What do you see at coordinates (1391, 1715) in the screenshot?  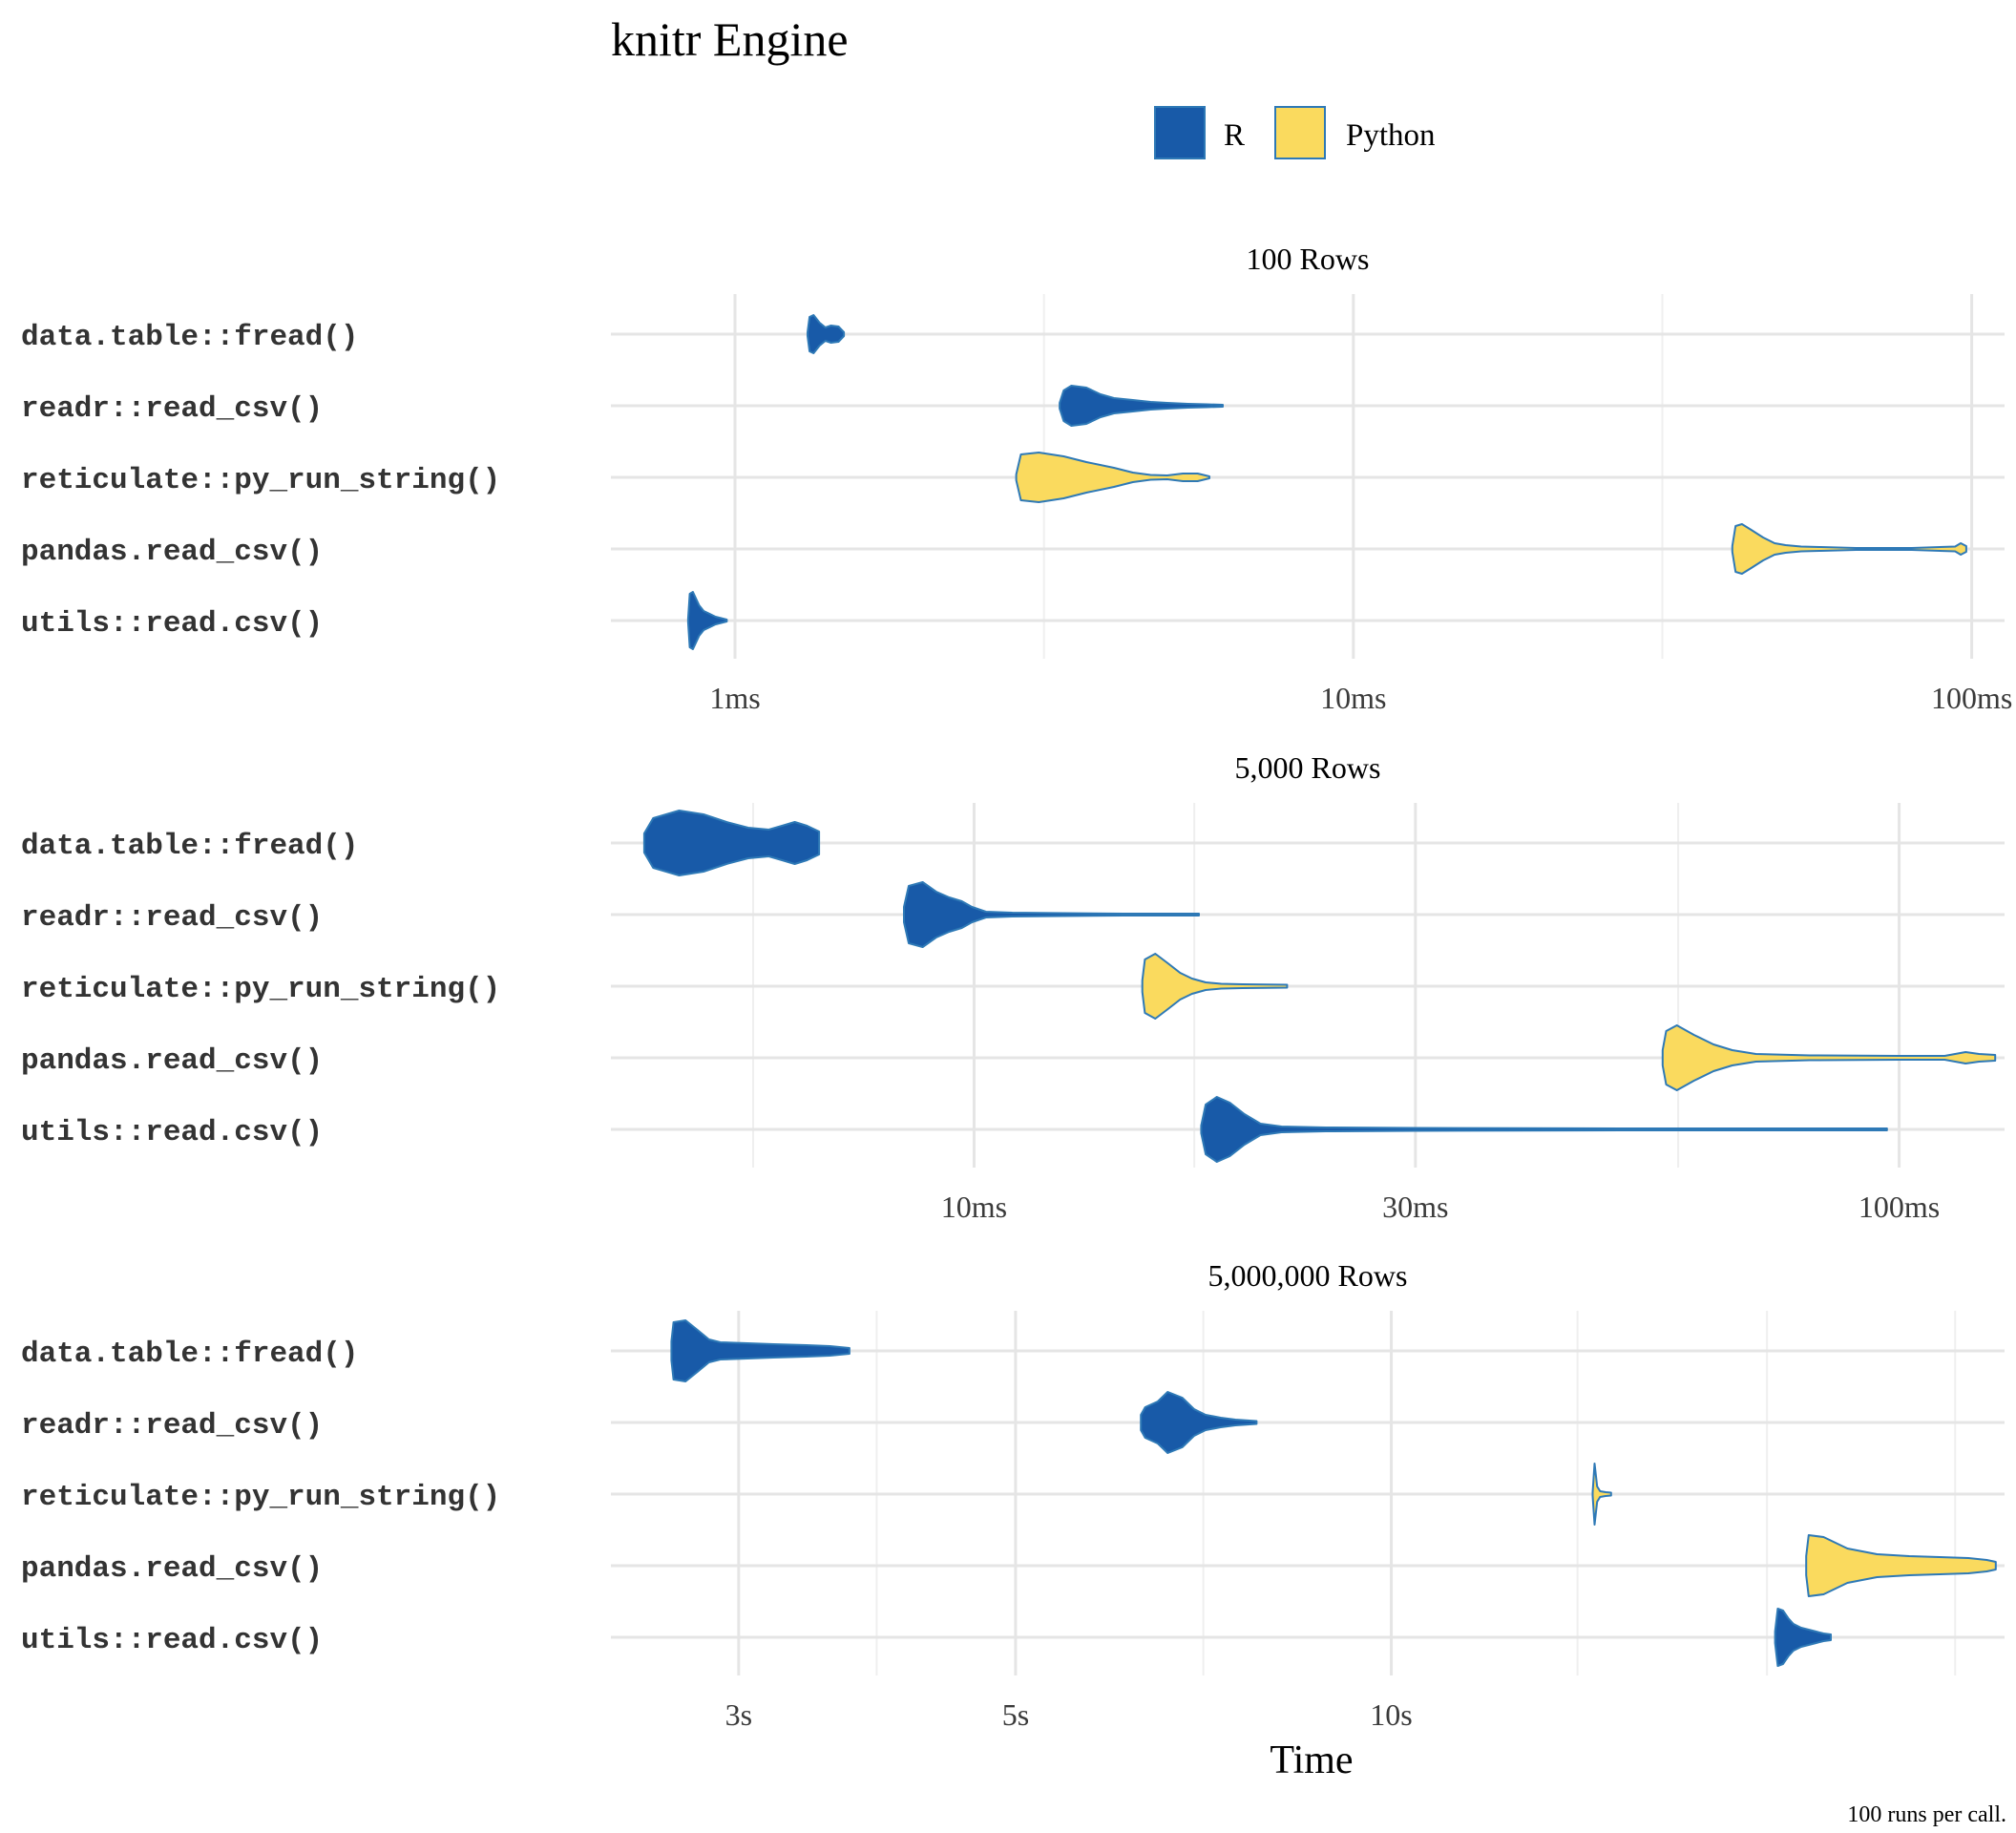 I see `x-tick-label: 10s` at bounding box center [1391, 1715].